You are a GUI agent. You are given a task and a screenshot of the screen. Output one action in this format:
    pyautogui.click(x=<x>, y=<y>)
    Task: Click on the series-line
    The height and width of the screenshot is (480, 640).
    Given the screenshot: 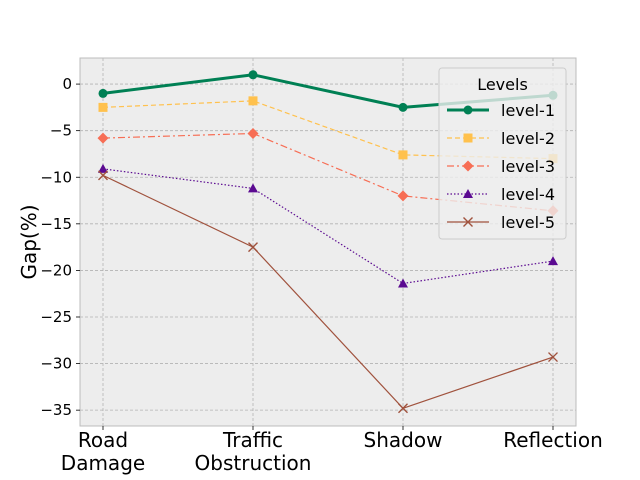 What is the action you would take?
    pyautogui.click(x=328, y=172)
    